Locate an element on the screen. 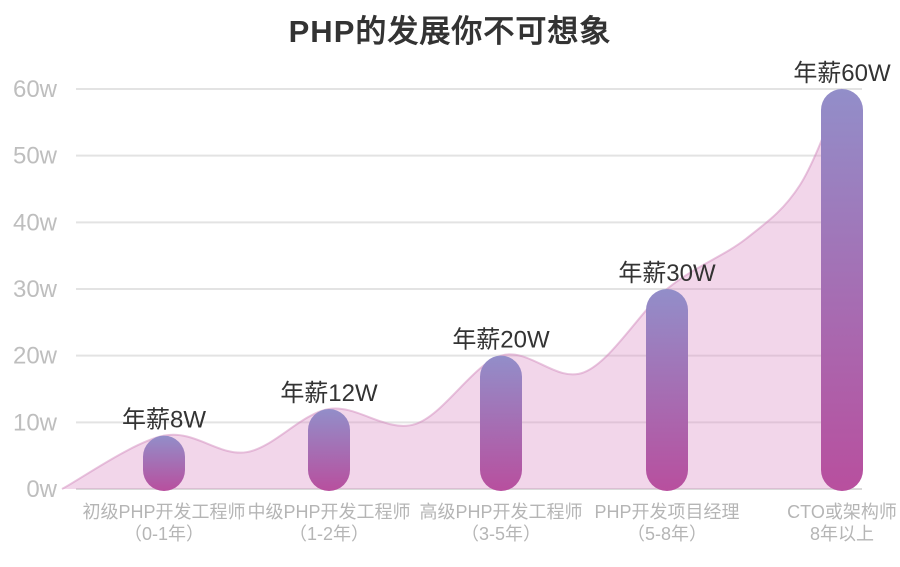  y-tick-label: 60w is located at coordinates (35, 89).